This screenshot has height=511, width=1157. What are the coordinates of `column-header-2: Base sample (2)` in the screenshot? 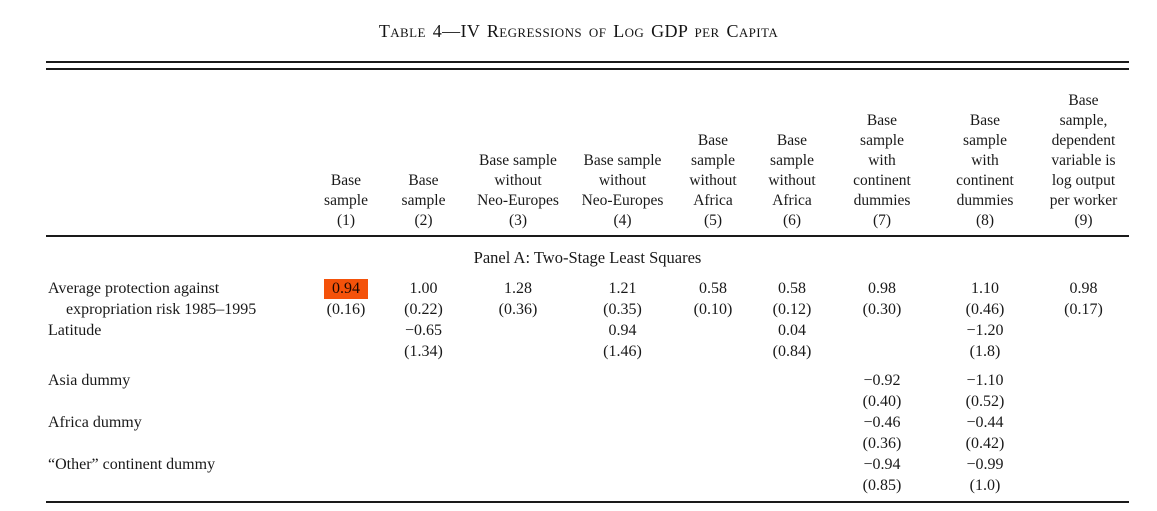 It's located at (423, 153).